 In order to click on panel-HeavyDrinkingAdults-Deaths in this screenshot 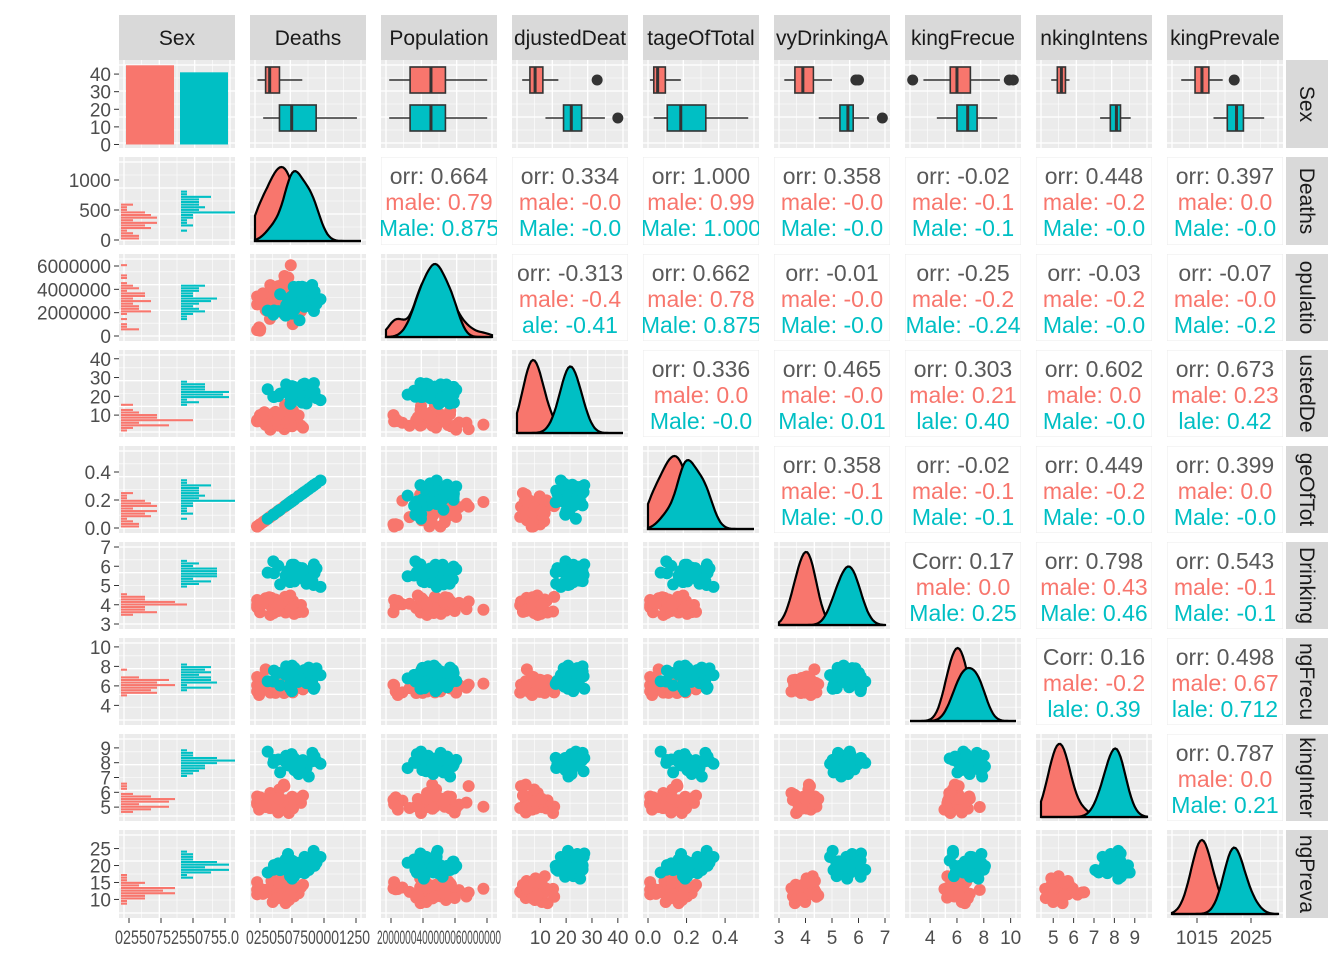, I will do `click(308, 585)`.